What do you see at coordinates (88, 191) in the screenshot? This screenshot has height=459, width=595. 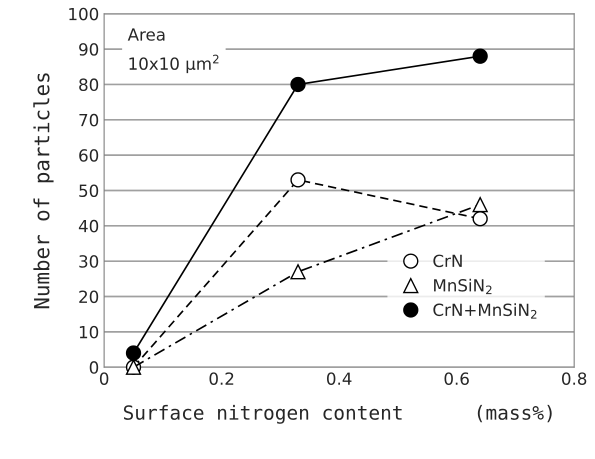 I see `y-tick-label: 50` at bounding box center [88, 191].